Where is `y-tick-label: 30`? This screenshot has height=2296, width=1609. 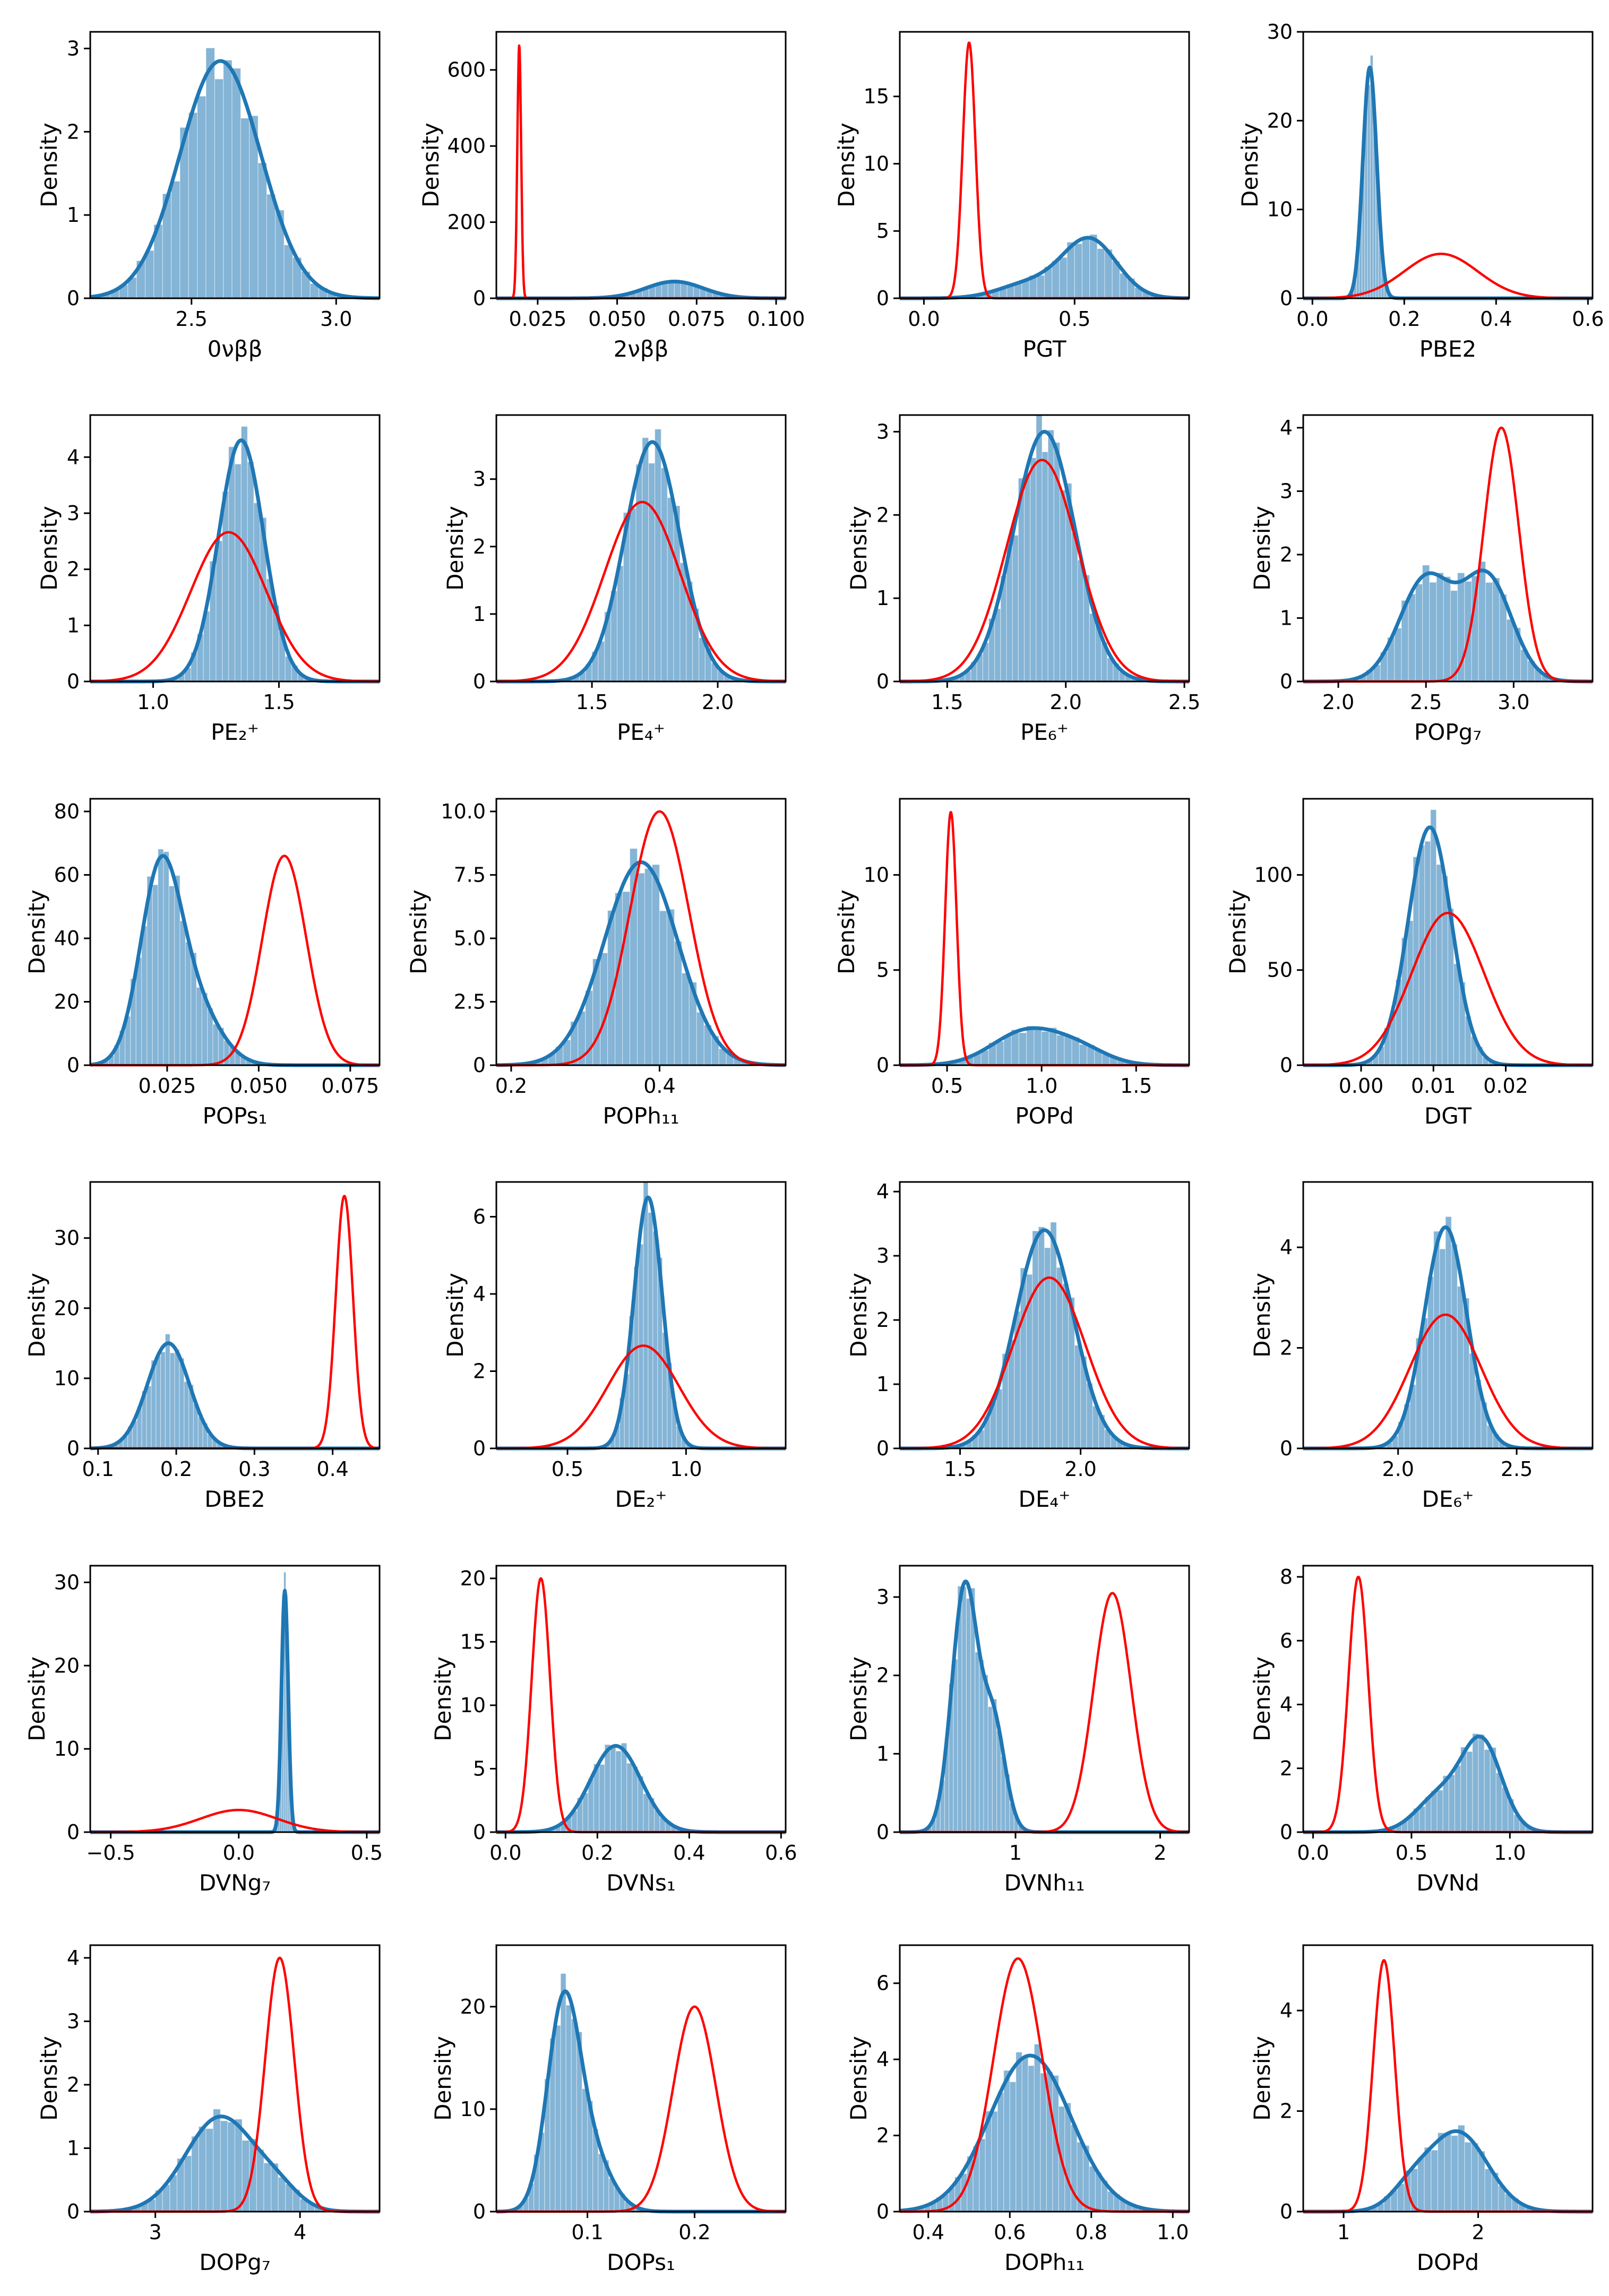 y-tick-label: 30 is located at coordinates (67, 1582).